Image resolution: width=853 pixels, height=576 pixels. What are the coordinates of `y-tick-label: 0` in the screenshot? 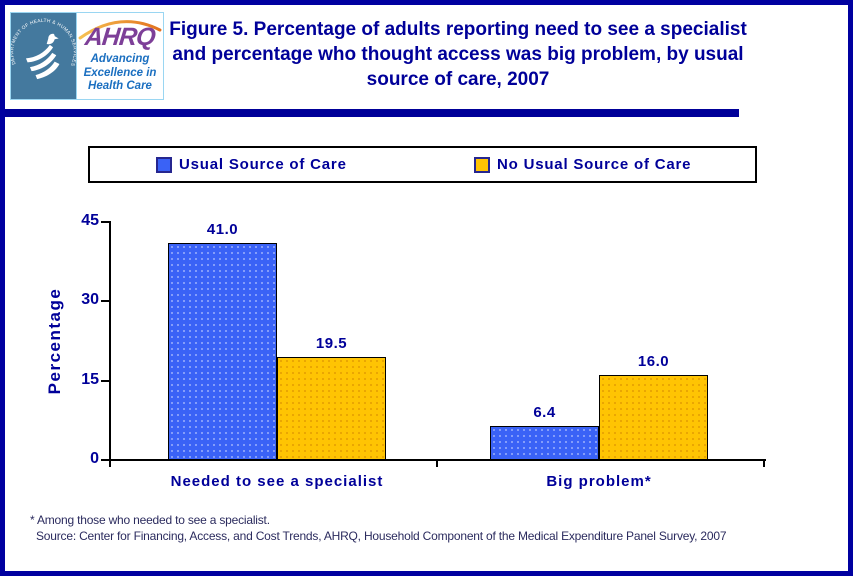 It's located at (94, 458).